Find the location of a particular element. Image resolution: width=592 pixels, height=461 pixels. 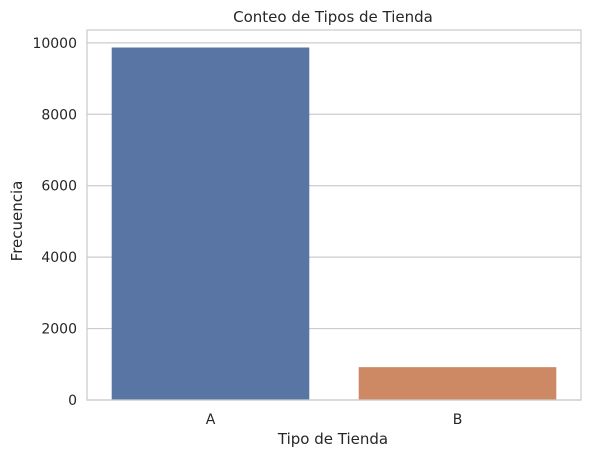

bar-b is located at coordinates (457, 383).